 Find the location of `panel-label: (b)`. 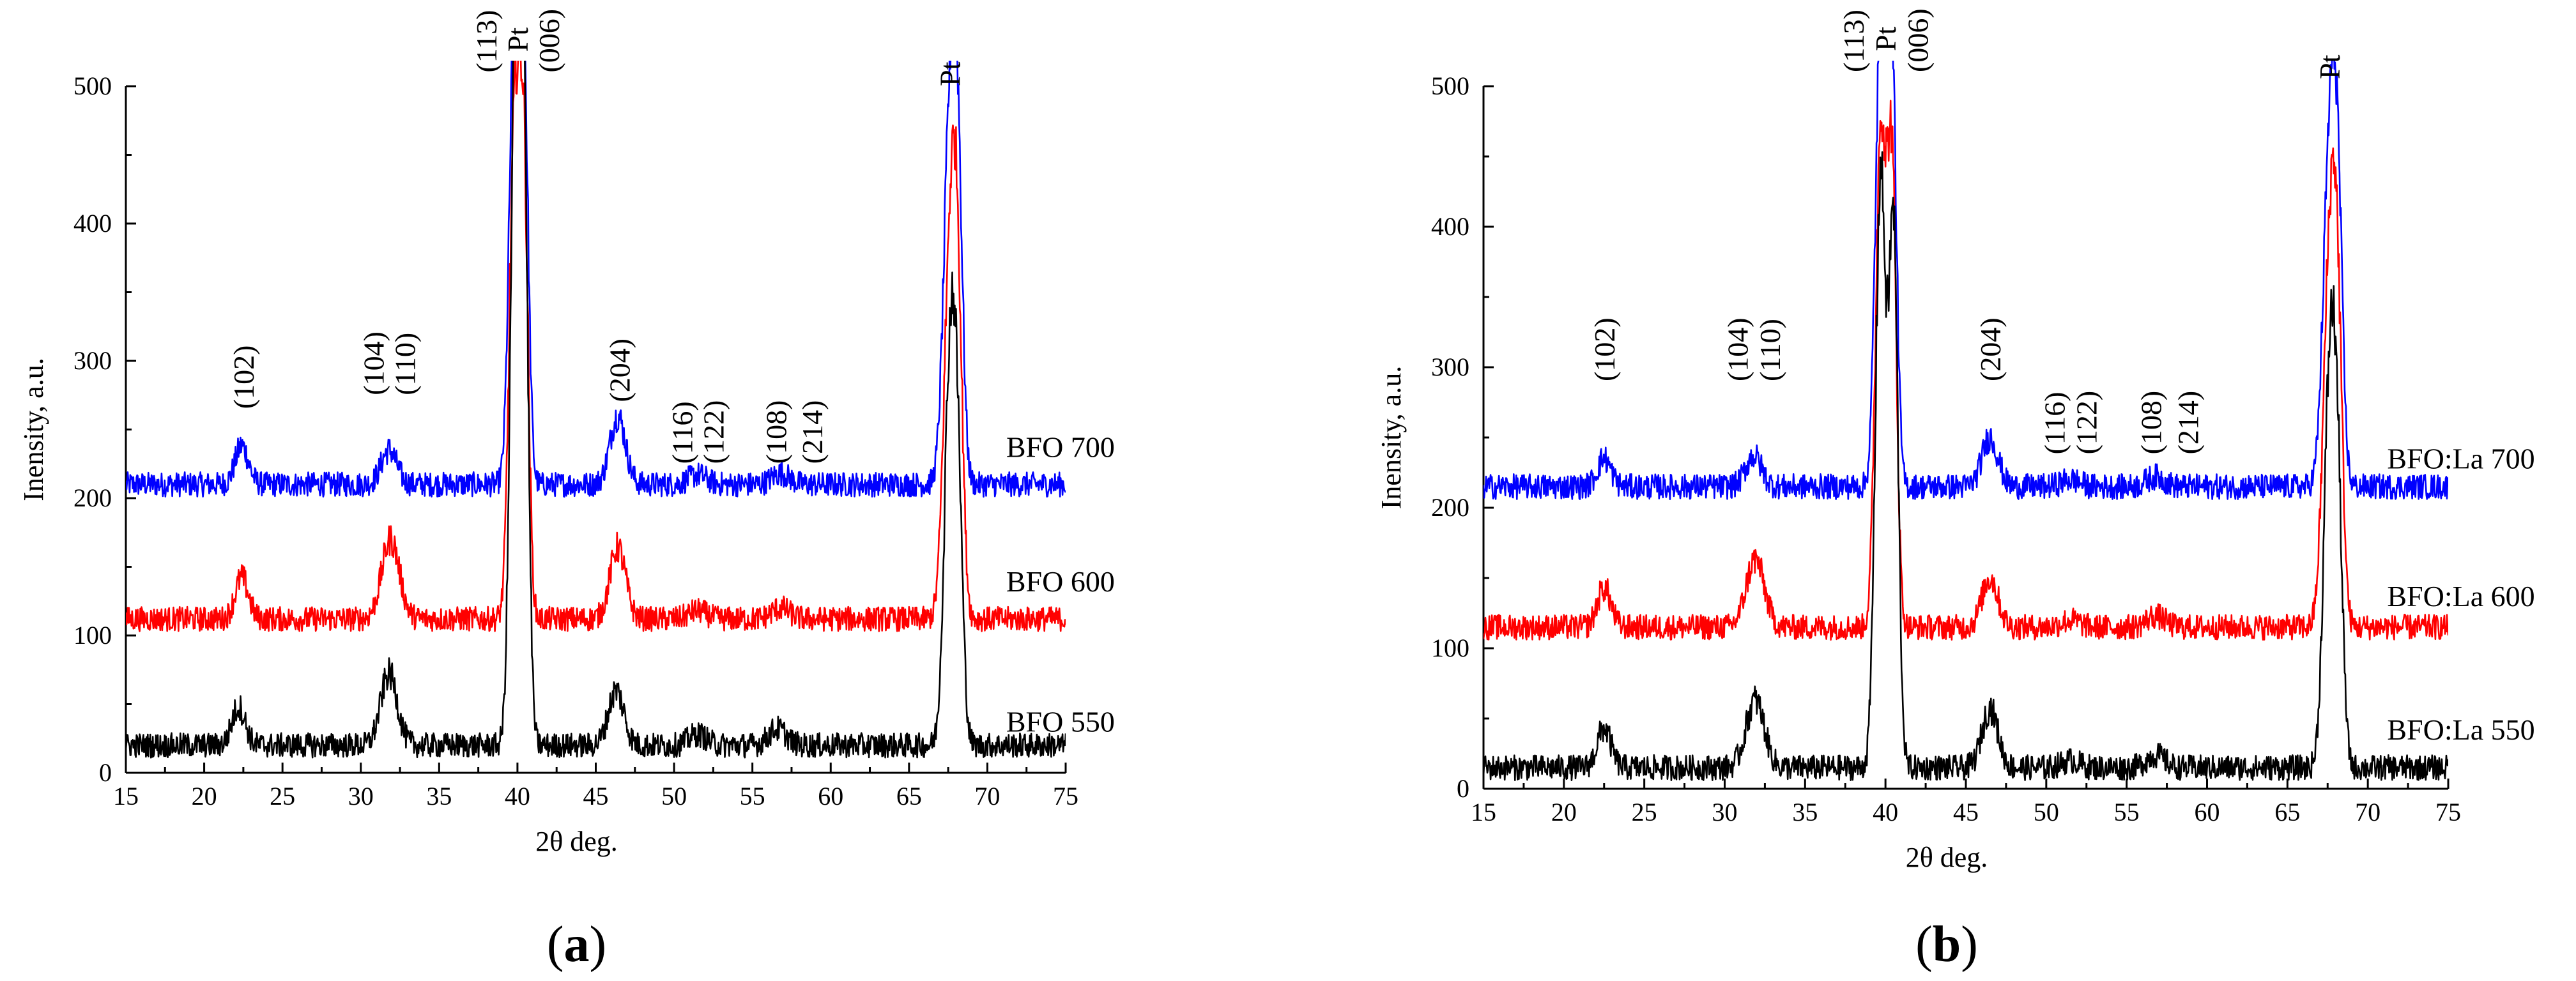

panel-label: (b) is located at coordinates (1946, 944).